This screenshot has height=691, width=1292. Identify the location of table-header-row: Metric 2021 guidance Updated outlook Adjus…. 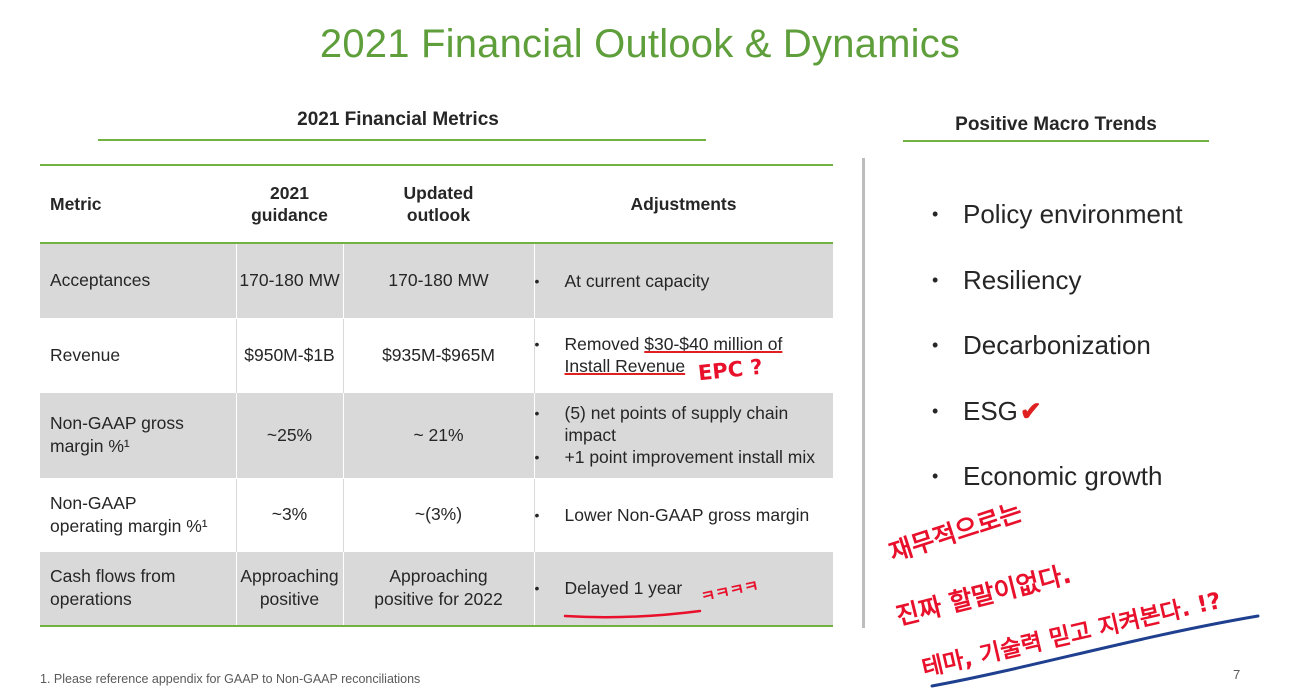
(436, 204).